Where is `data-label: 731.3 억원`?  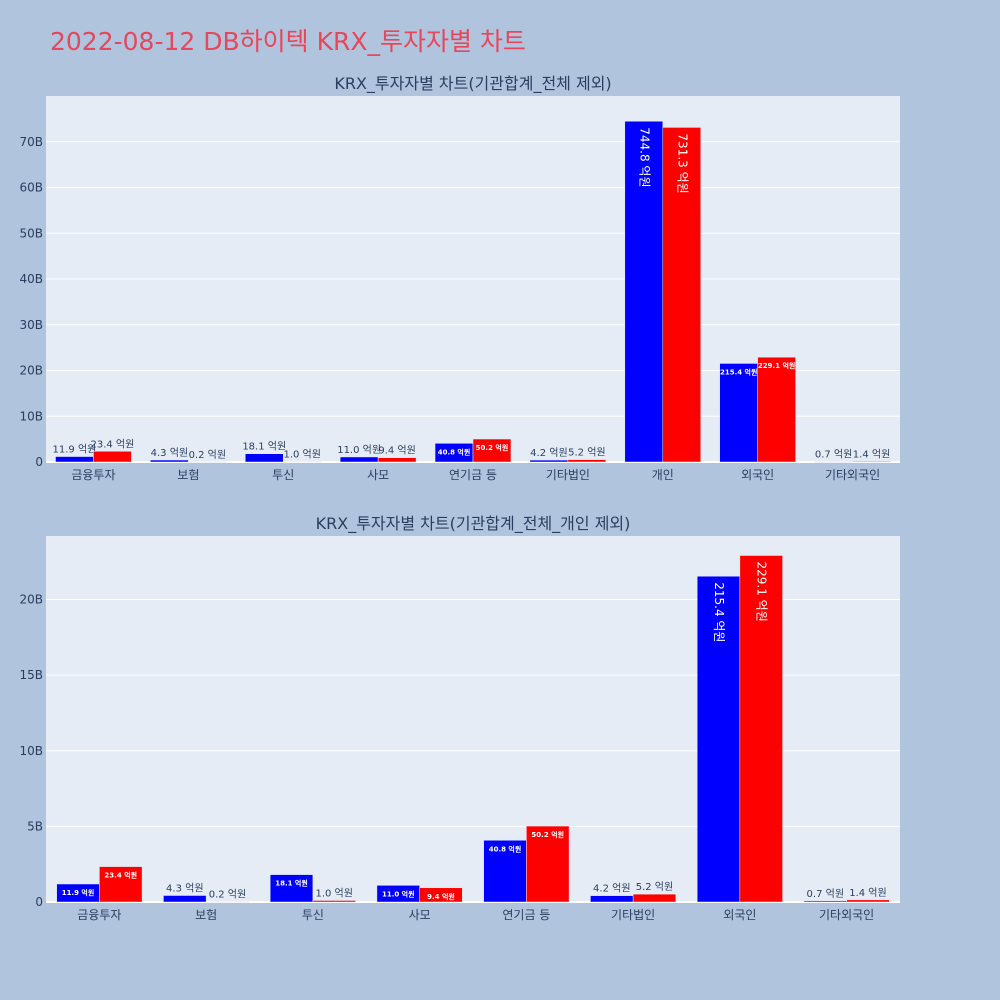
data-label: 731.3 억원 is located at coordinates (682, 163).